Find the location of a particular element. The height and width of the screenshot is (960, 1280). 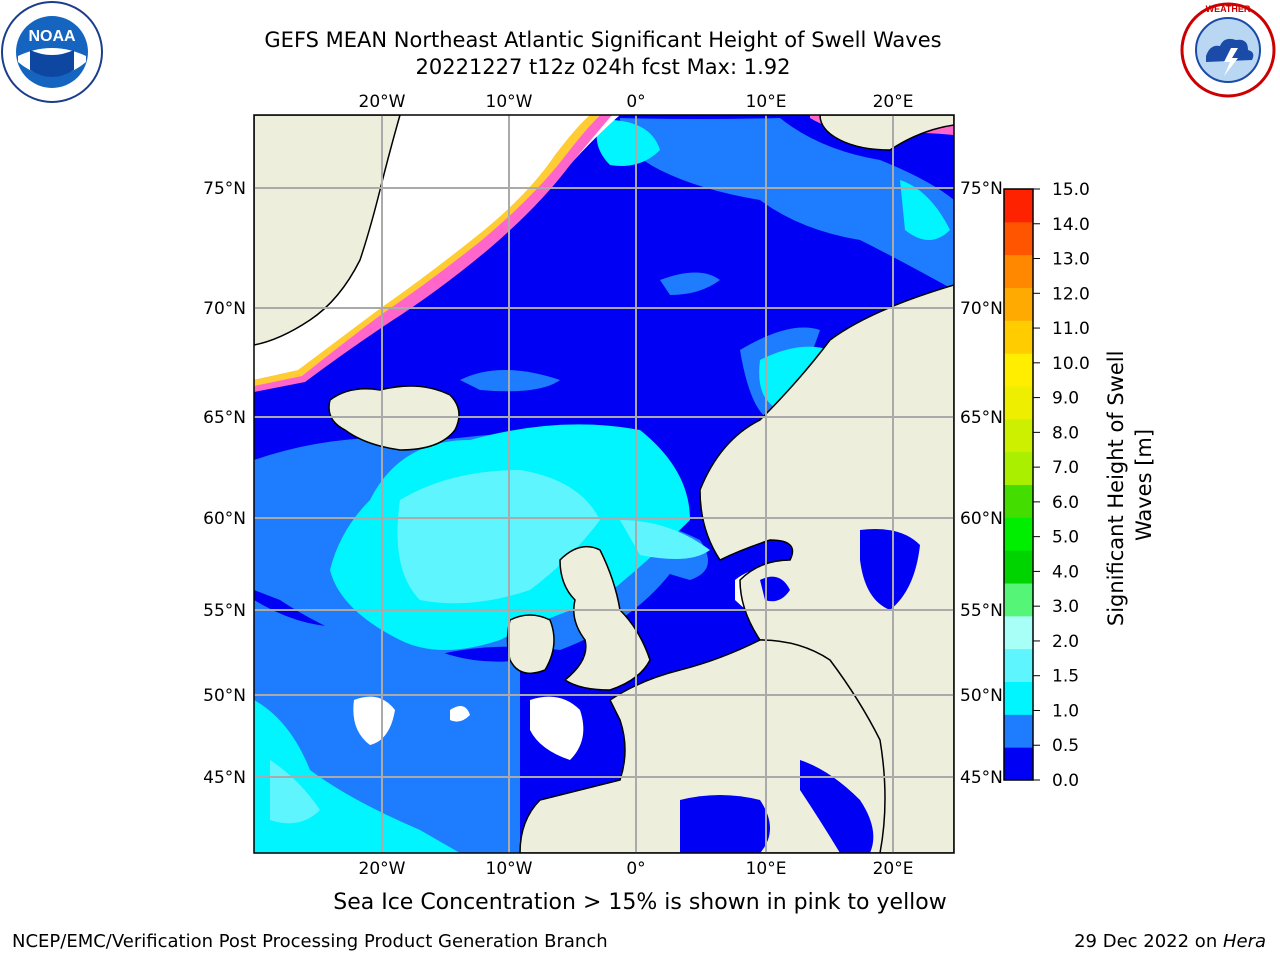

host-name: Hera is located at coordinates (1244, 941).